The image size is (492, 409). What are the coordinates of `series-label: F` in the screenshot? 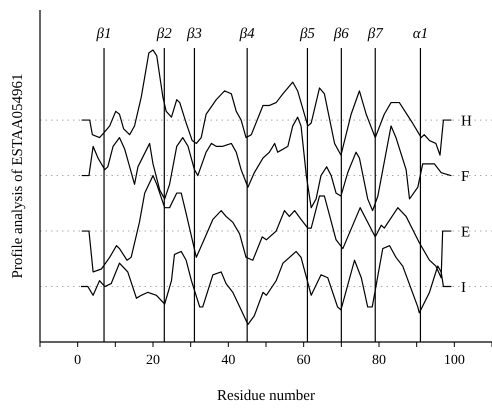 It's located at (465, 176).